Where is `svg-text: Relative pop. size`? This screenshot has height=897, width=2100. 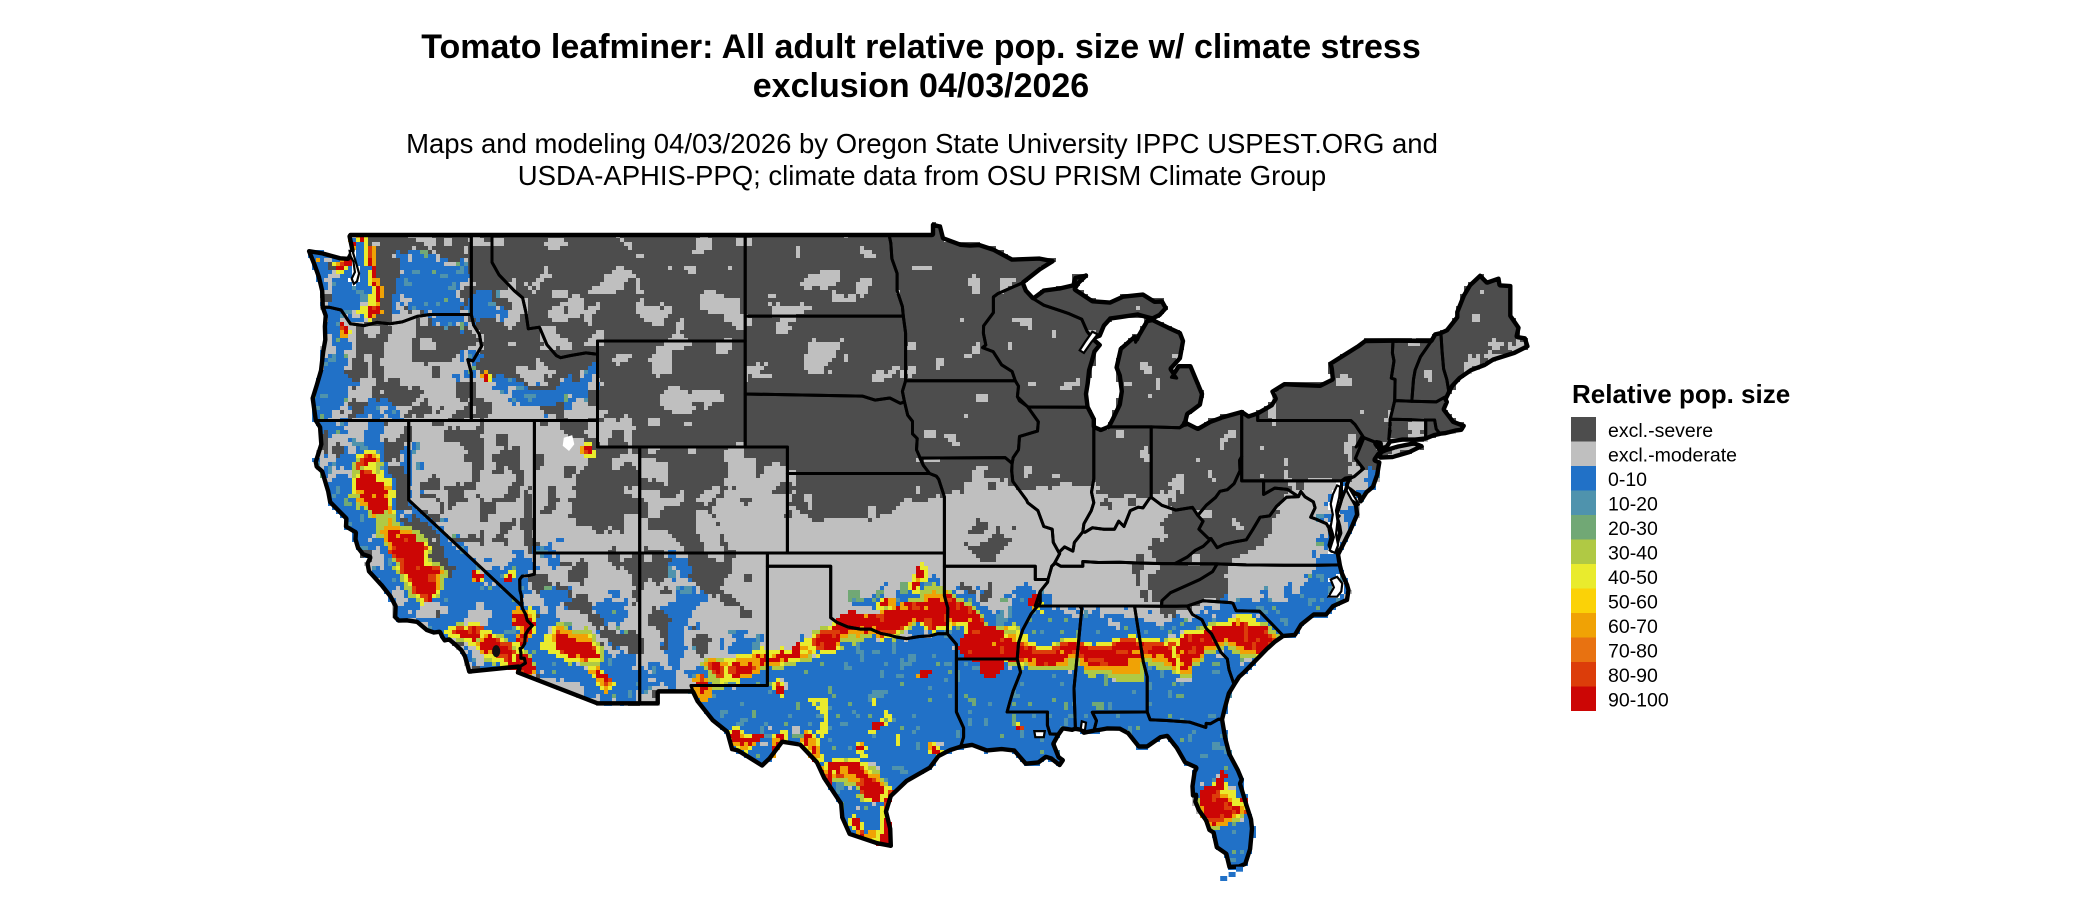
svg-text: Relative pop. size is located at coordinates (1681, 394).